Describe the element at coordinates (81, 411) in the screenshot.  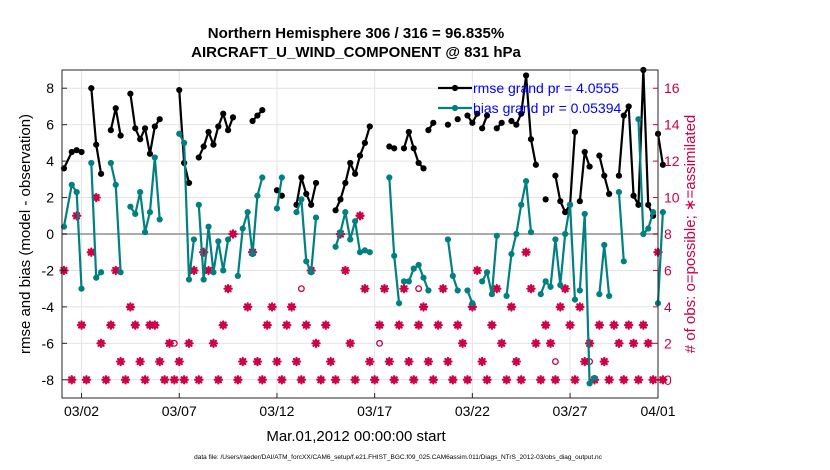
I see `x-tick-label: 03/02` at that location.